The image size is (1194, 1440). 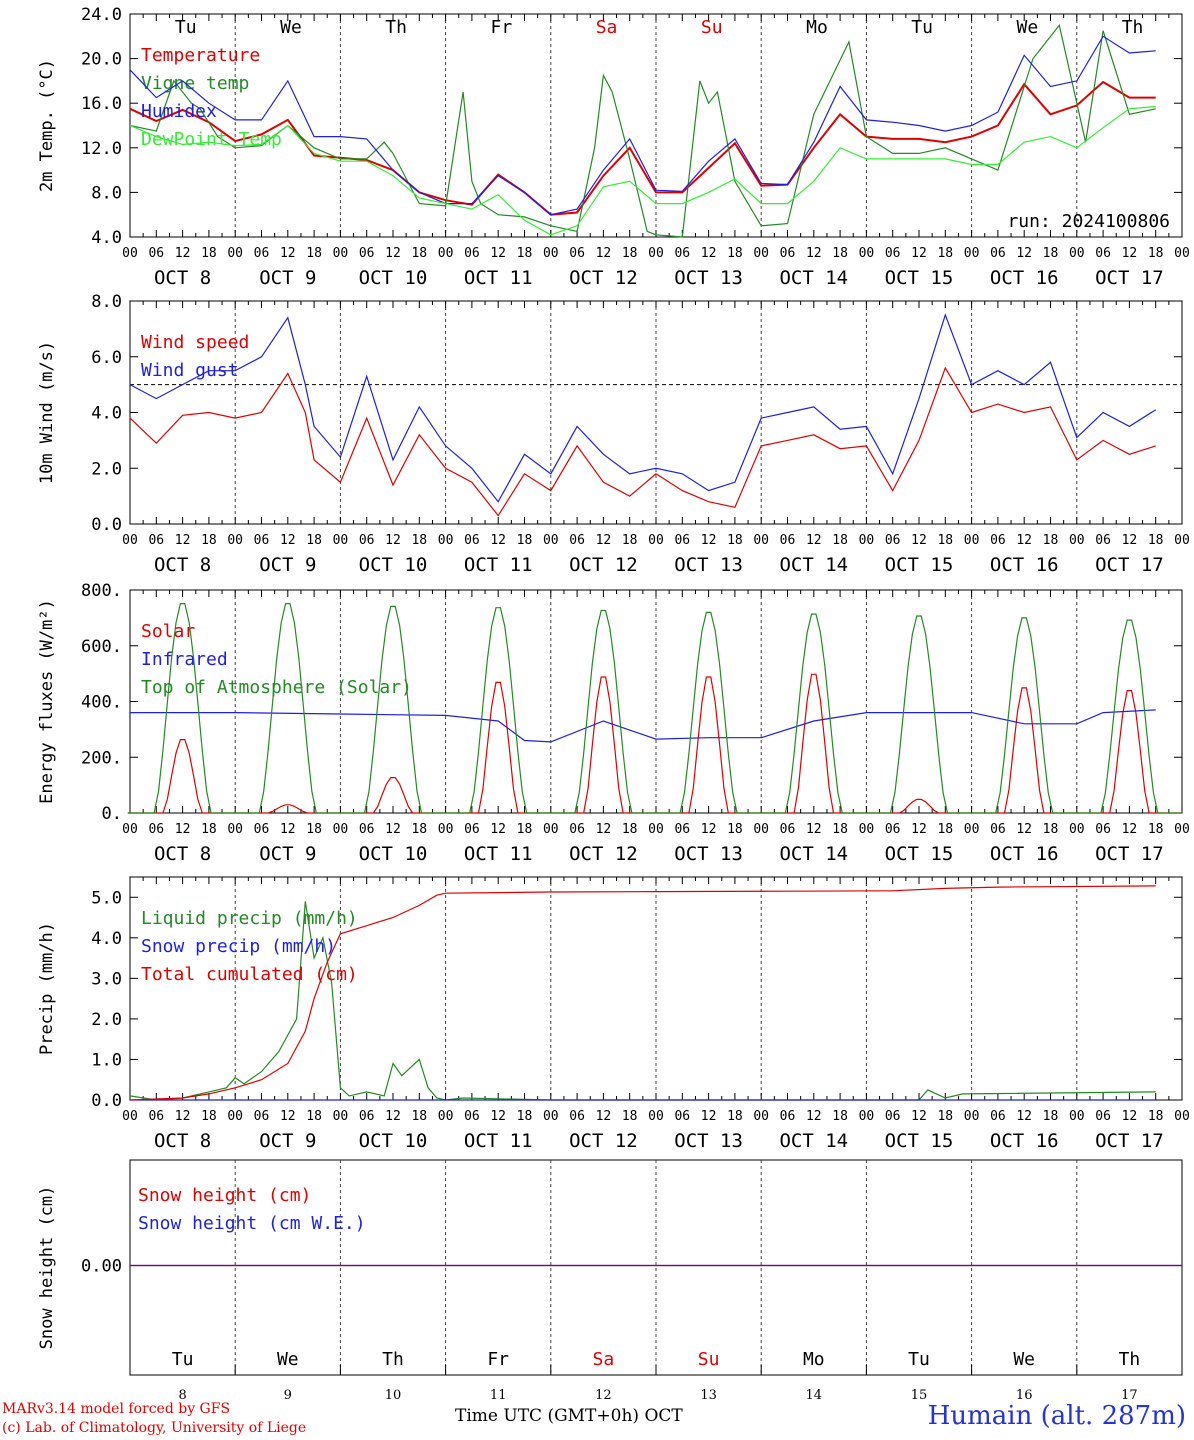 I want to click on legend-entry: Humidex, so click(x=179, y=111).